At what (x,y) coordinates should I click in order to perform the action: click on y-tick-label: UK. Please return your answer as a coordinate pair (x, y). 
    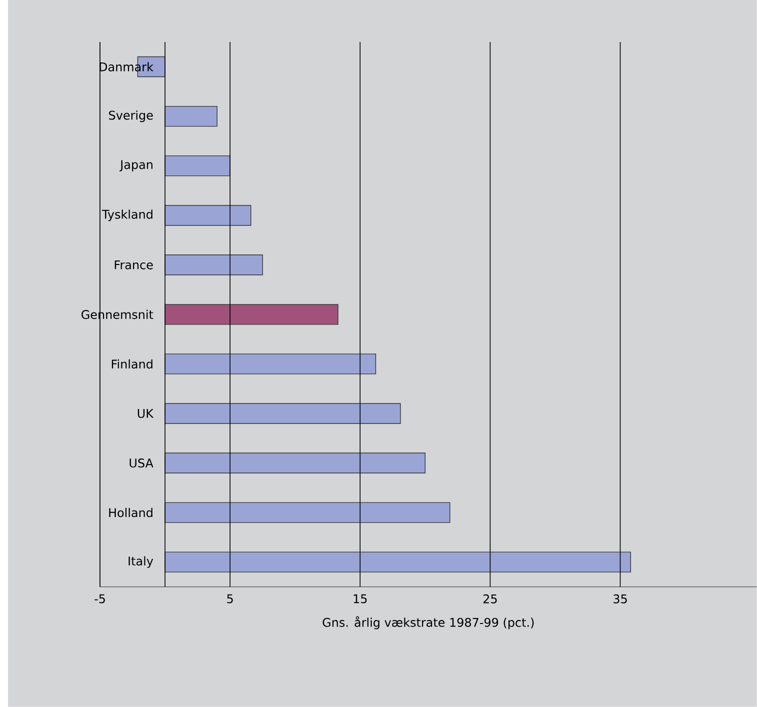
    Looking at the image, I should click on (146, 413).